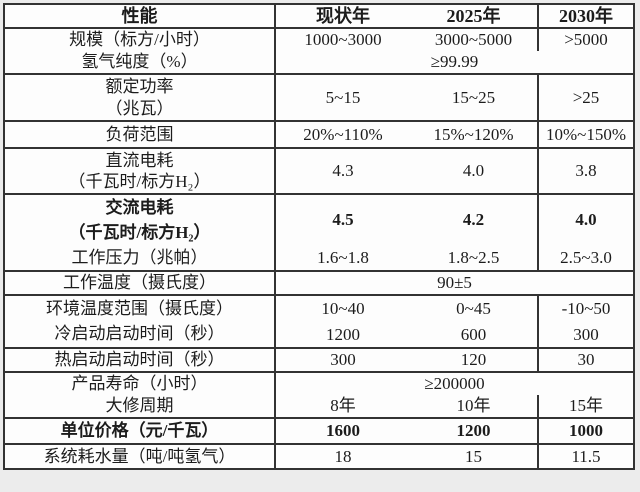 The height and width of the screenshot is (492, 640). Describe the element at coordinates (343, 220) in the screenshot. I see `ac-current: 4.5` at that location.